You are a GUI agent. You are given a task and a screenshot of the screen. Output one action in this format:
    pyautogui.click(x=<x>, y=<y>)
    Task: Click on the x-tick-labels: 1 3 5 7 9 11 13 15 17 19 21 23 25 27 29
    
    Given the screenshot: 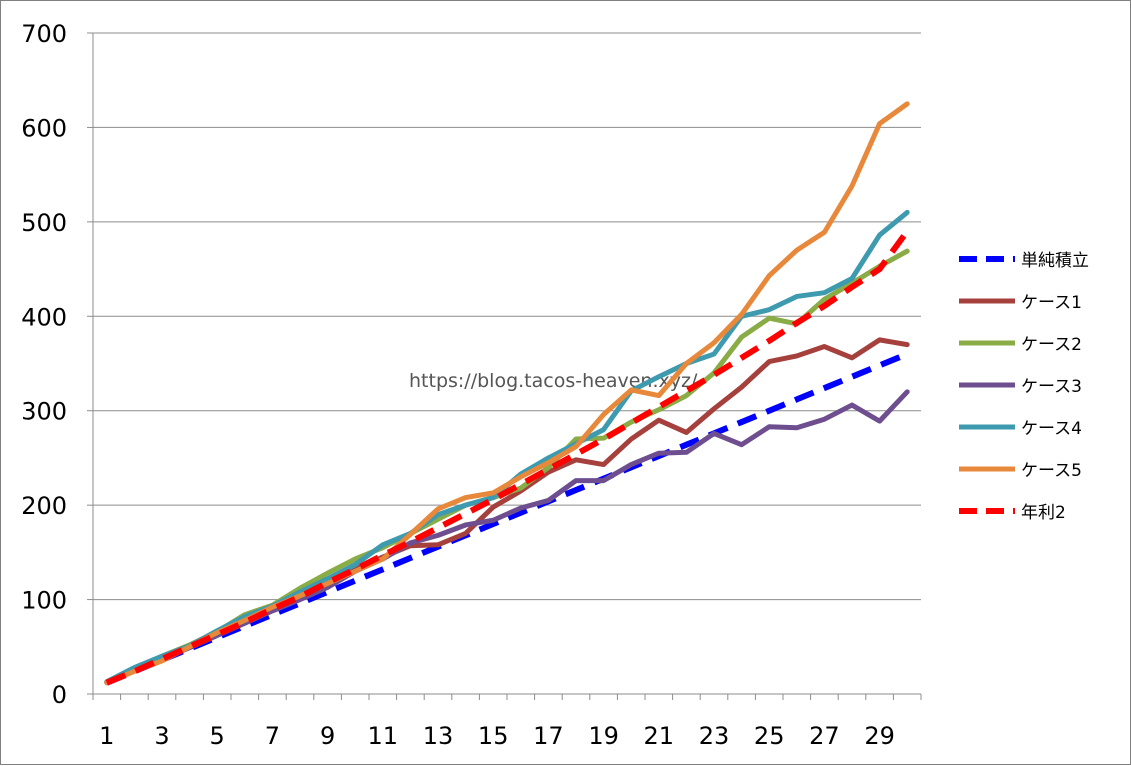 What is the action you would take?
    pyautogui.click(x=497, y=736)
    